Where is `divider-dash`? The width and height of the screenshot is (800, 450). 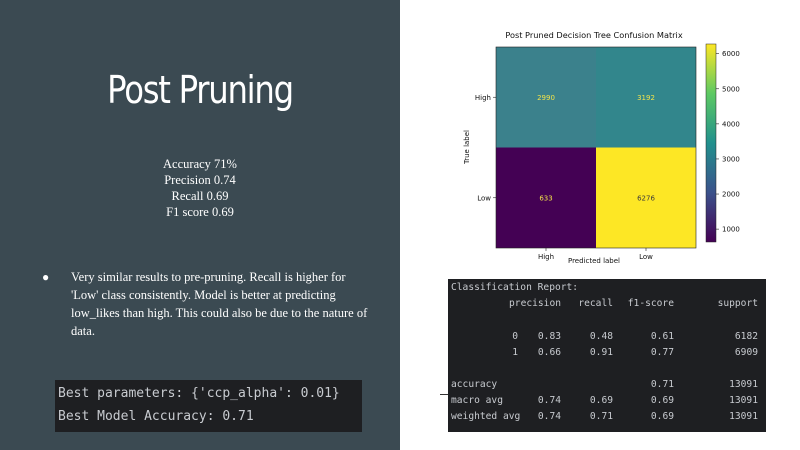 divider-dash is located at coordinates (444, 394).